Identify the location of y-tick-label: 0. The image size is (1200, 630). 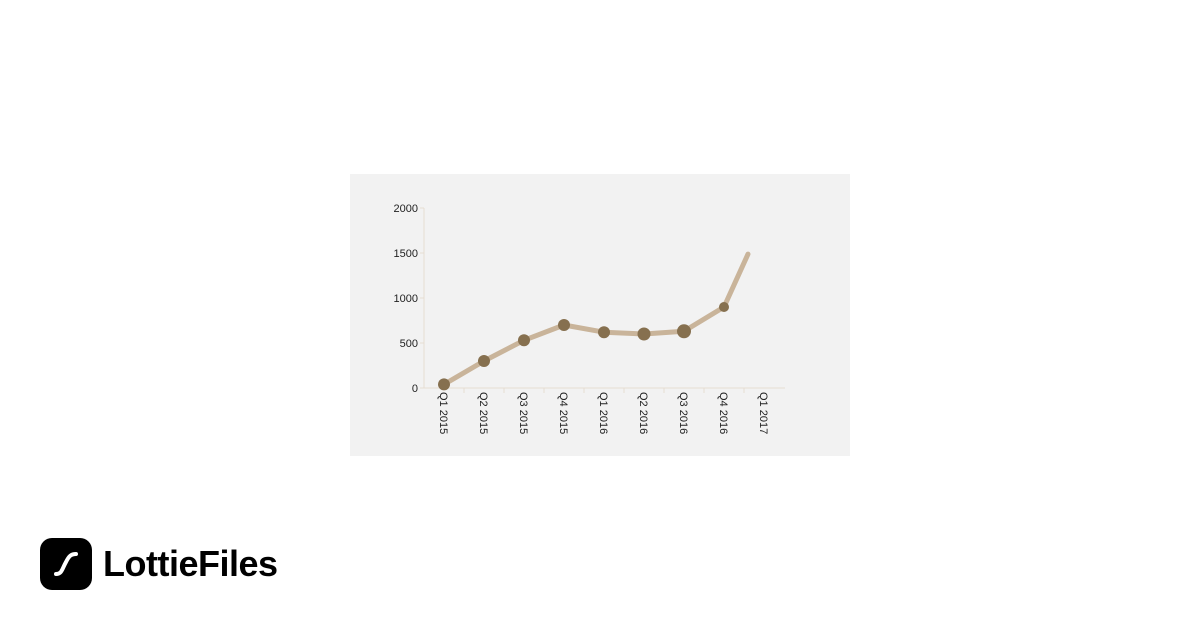
(415, 389).